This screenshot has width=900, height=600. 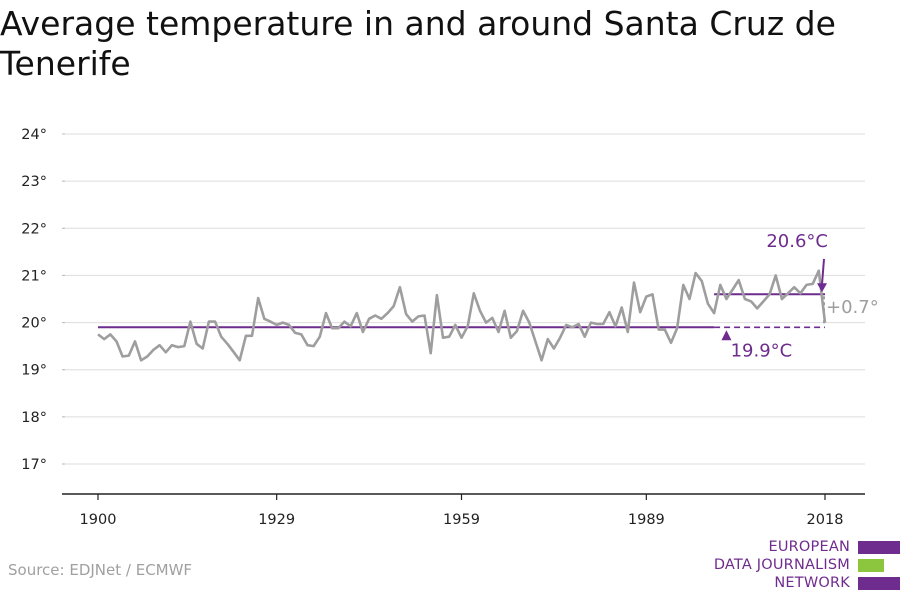 I want to click on source-note: Source: EDJNet / ECMWF, so click(x=100, y=570).